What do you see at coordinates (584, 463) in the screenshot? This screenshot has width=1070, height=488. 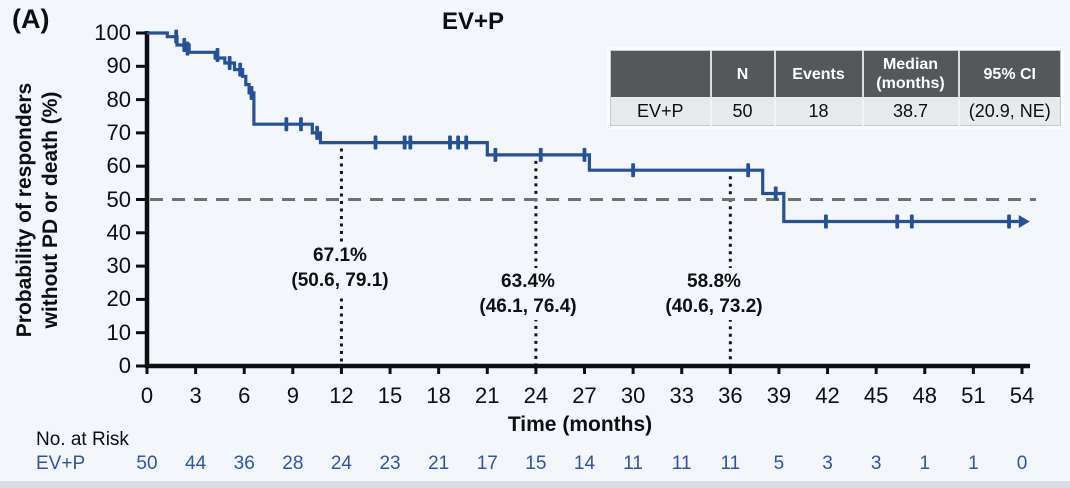 I see `at-risk-count: 14` at bounding box center [584, 463].